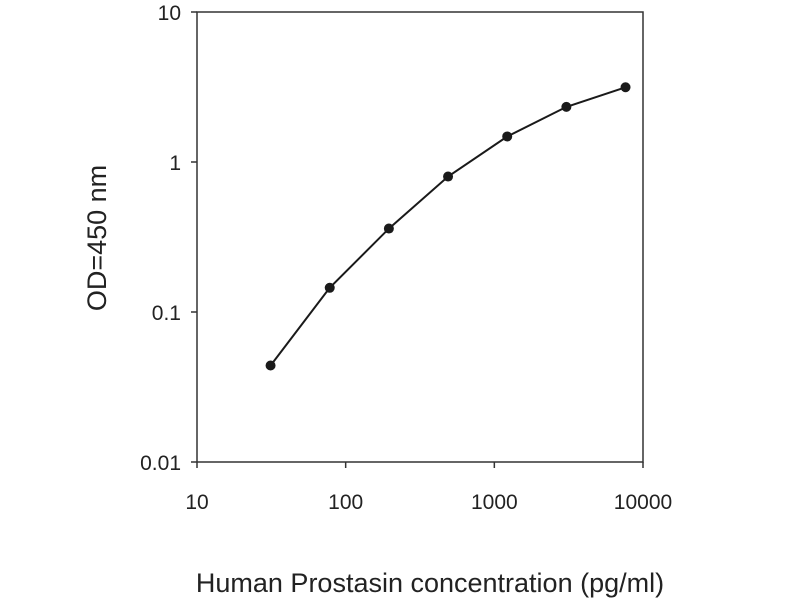  I want to click on x-tick-label: 1000, so click(494, 502).